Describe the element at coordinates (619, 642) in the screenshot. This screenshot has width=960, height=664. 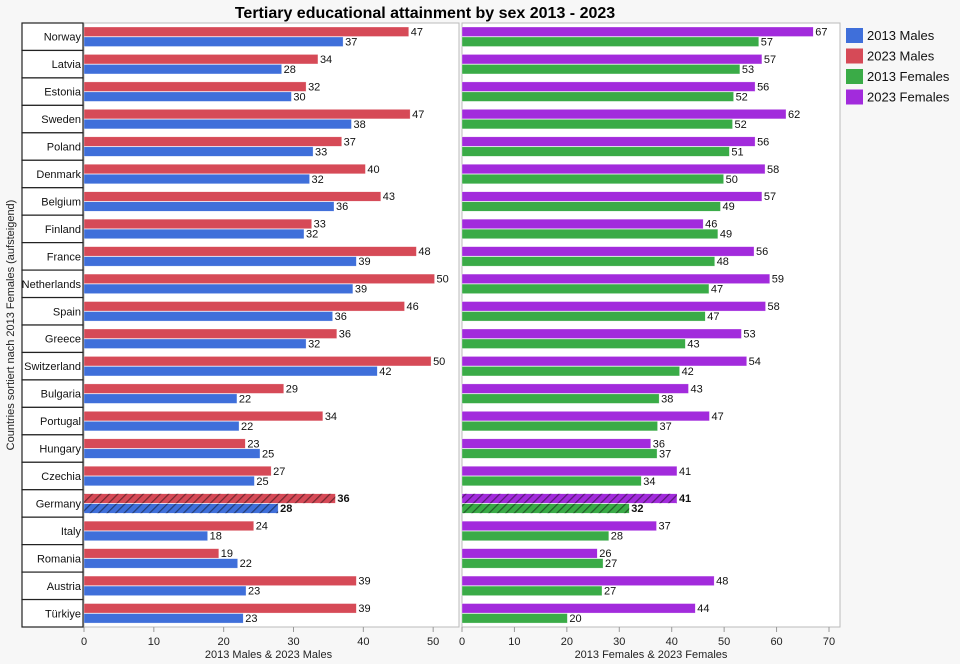
I see `x-tick-label: 30` at that location.